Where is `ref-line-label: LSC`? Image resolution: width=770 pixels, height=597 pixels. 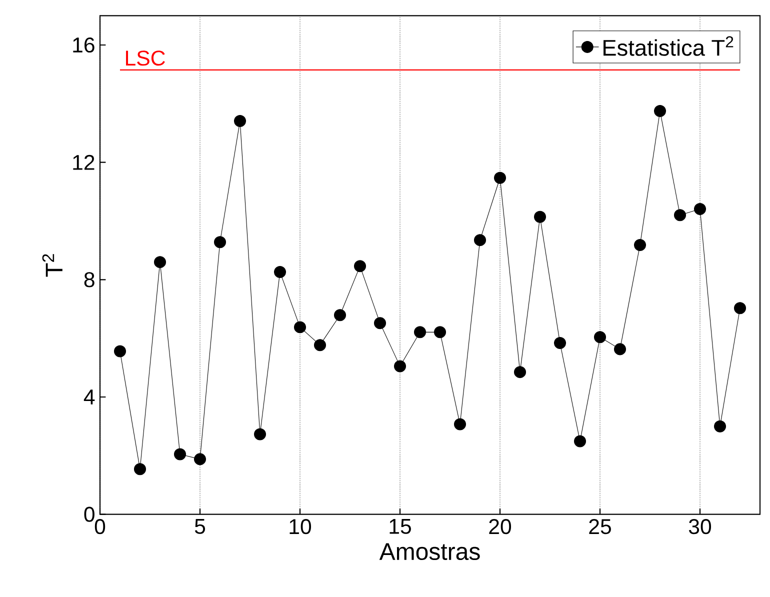
ref-line-label: LSC is located at coordinates (145, 58).